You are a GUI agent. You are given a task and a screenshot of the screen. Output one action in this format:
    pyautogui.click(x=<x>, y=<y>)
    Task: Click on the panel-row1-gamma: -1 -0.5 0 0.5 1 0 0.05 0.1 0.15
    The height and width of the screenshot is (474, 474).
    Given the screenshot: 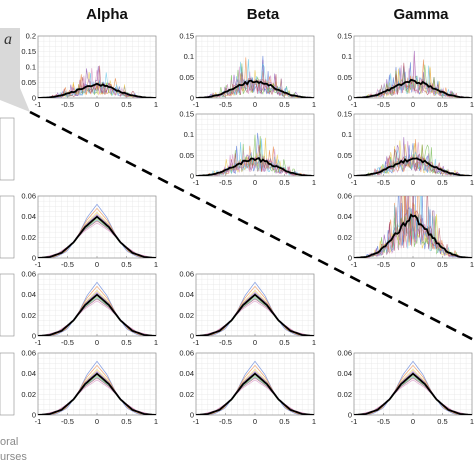 What is the action you would take?
    pyautogui.click(x=405, y=71)
    